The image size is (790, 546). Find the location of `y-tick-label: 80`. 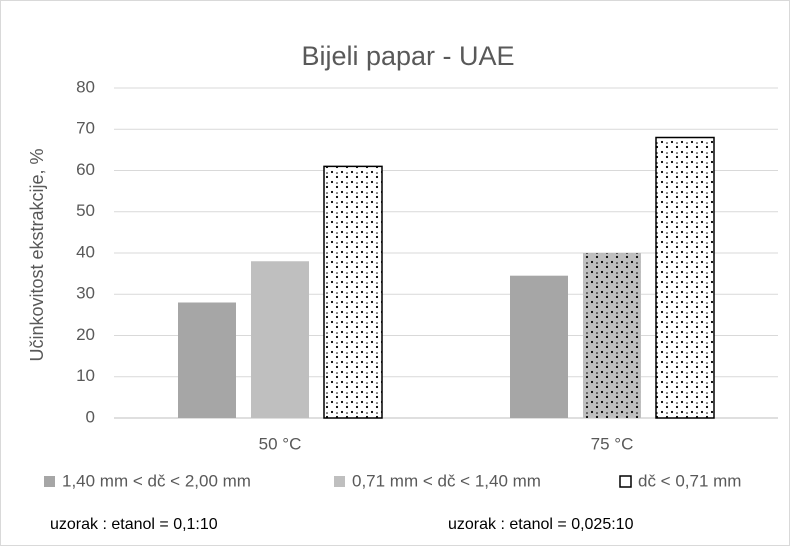

y-tick-label: 80 is located at coordinates (85, 86).